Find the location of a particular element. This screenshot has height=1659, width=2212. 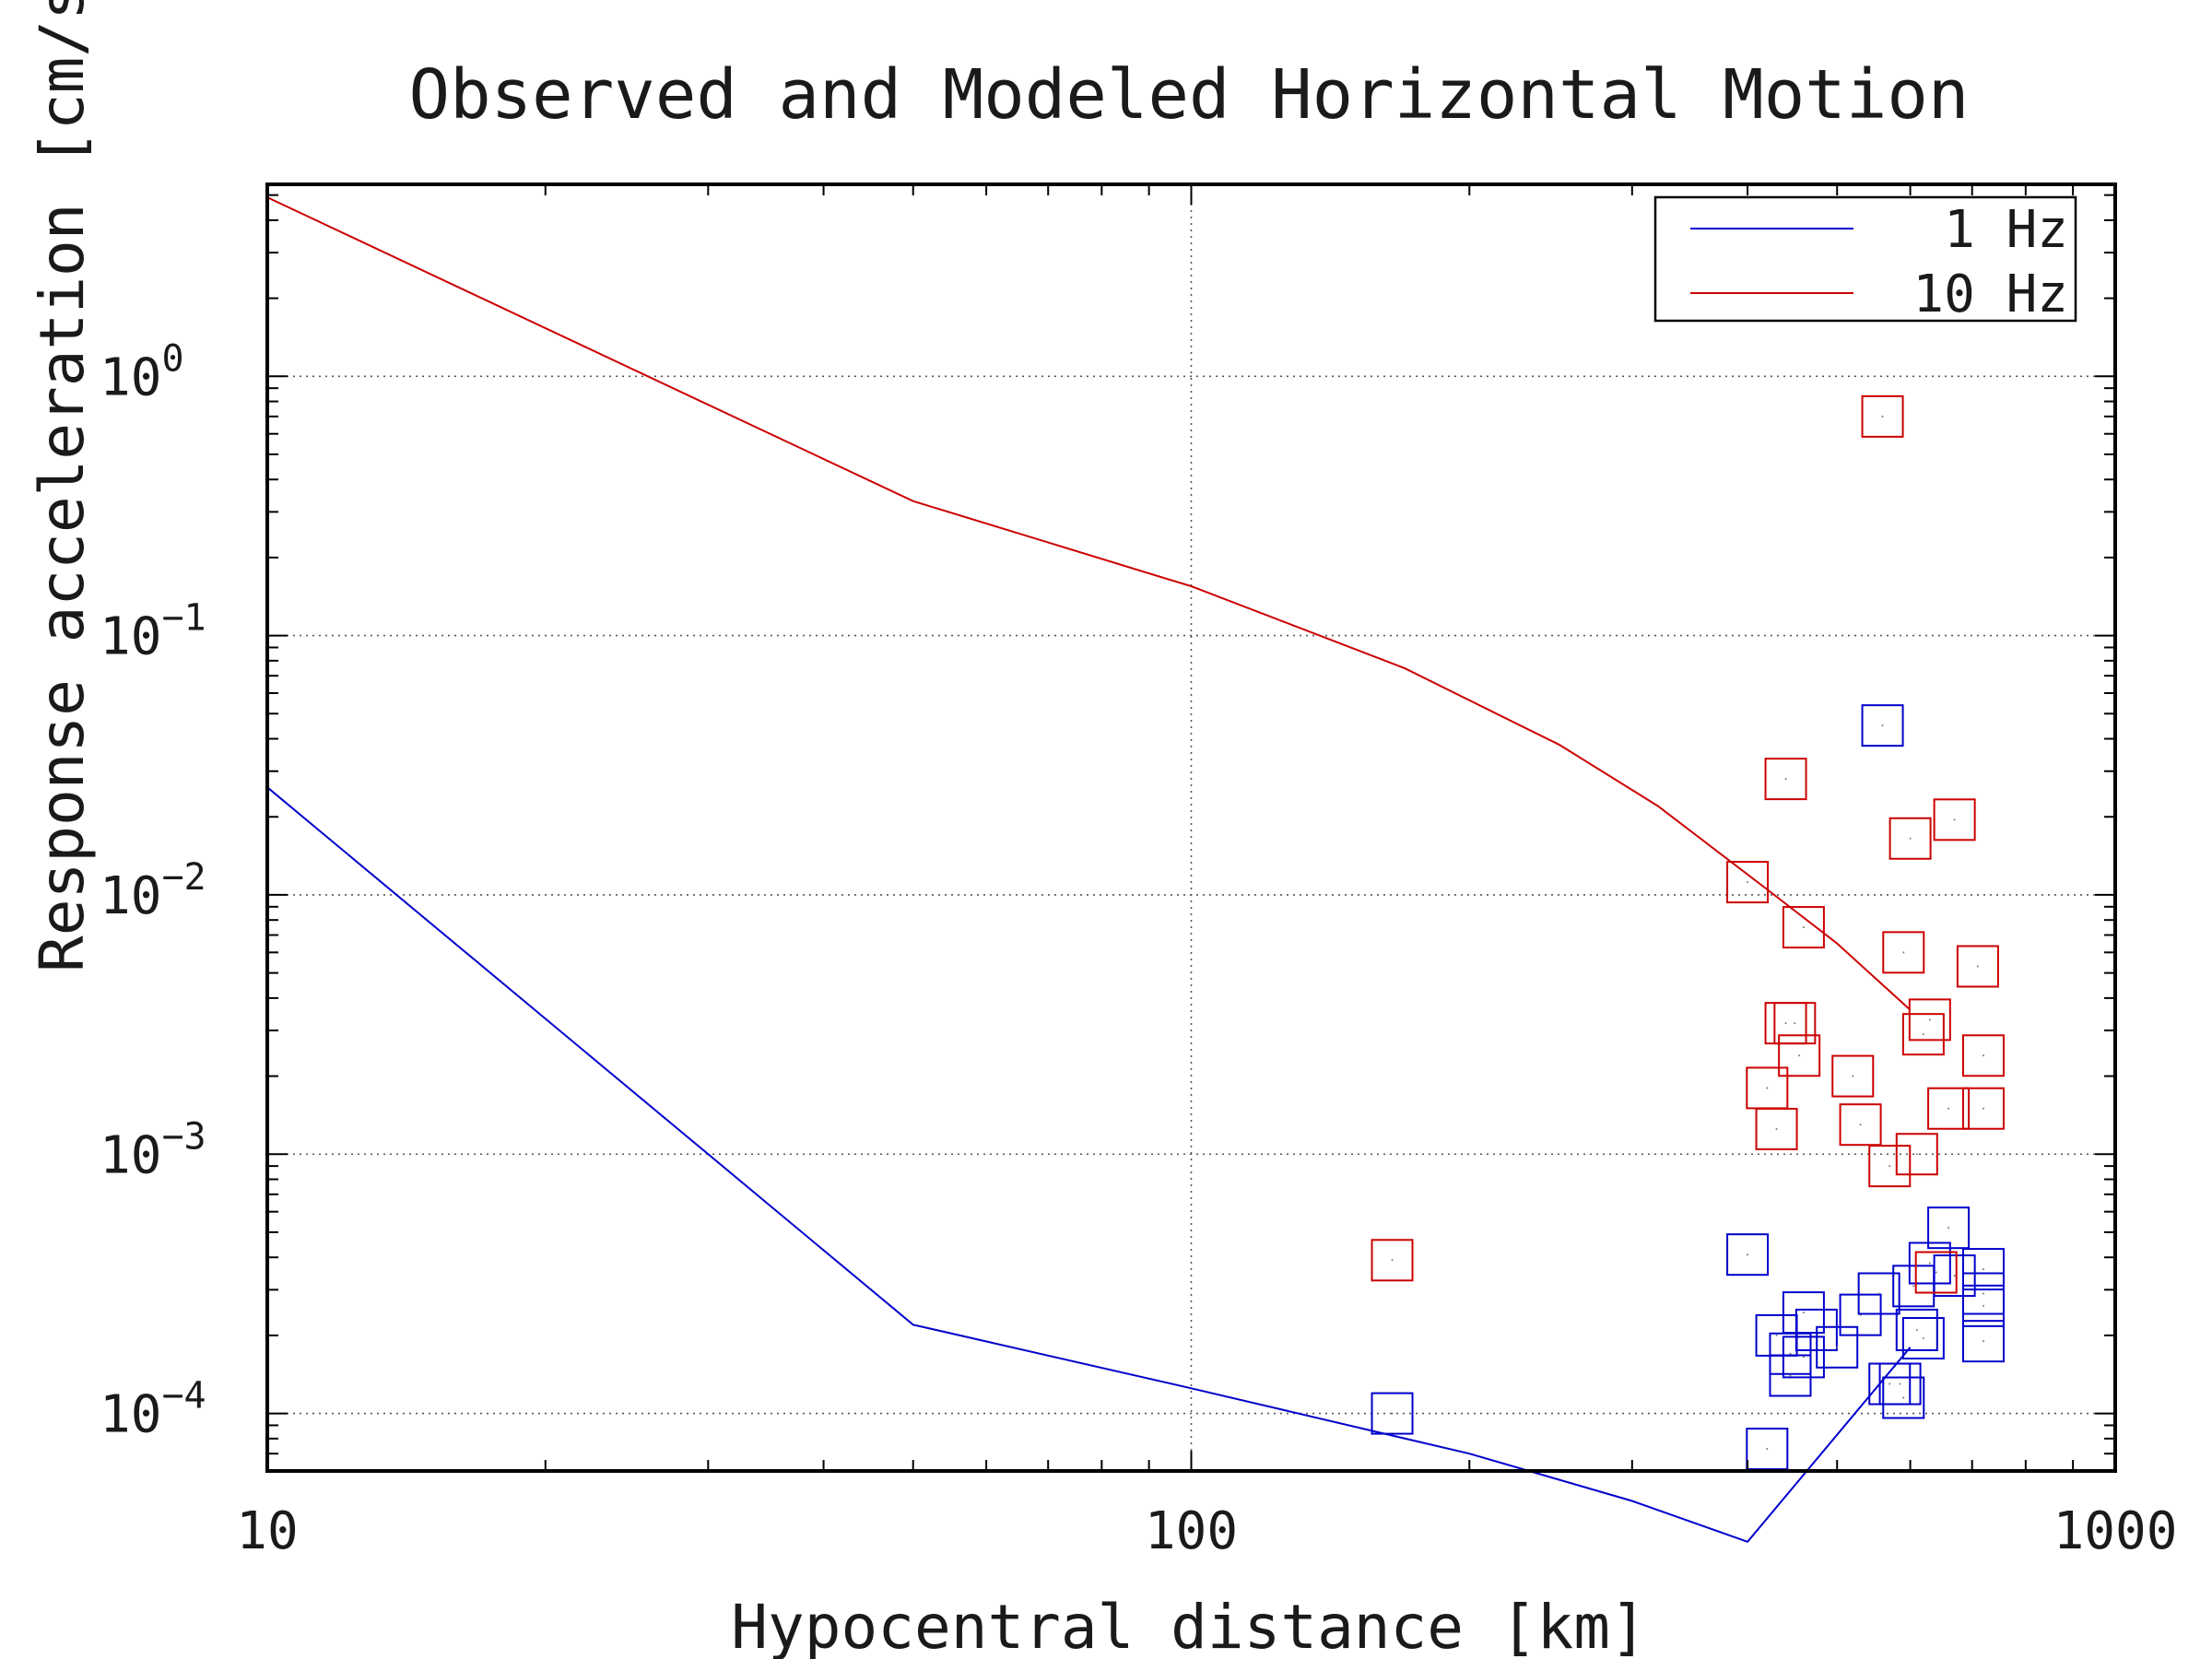

y-tick-label-exponent: −2 is located at coordinates (183, 877).